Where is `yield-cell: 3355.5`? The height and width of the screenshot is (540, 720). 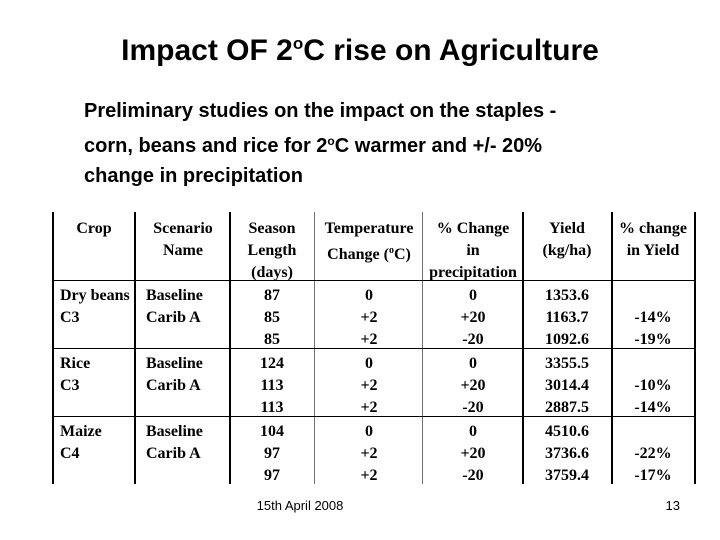 yield-cell: 3355.5 is located at coordinates (567, 363).